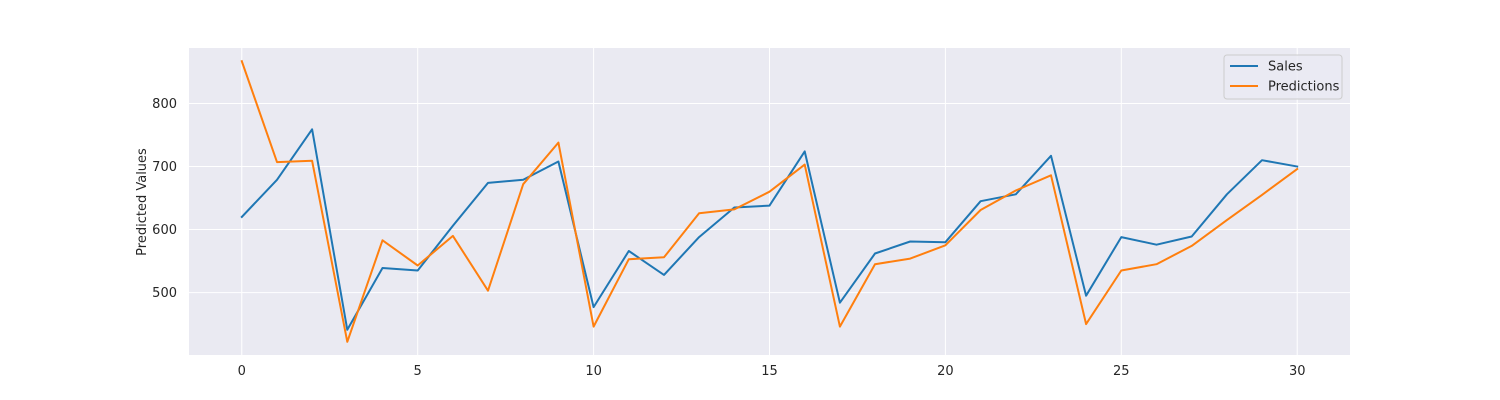 The height and width of the screenshot is (400, 1500). What do you see at coordinates (164, 293) in the screenshot?
I see `y-tick-label: 500` at bounding box center [164, 293].